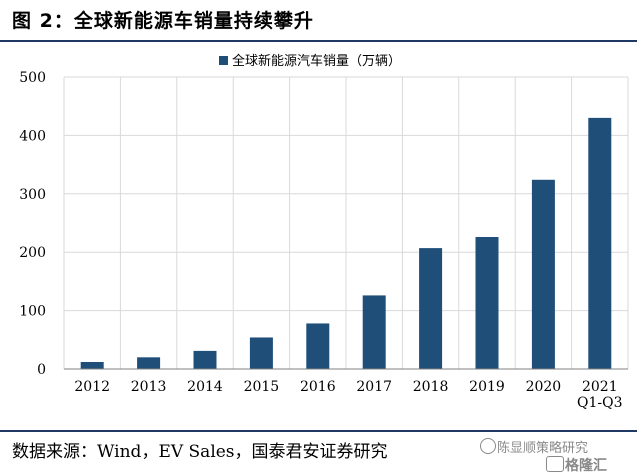  What do you see at coordinates (600, 387) in the screenshot?
I see `x-tick-label-line: 2021` at bounding box center [600, 387].